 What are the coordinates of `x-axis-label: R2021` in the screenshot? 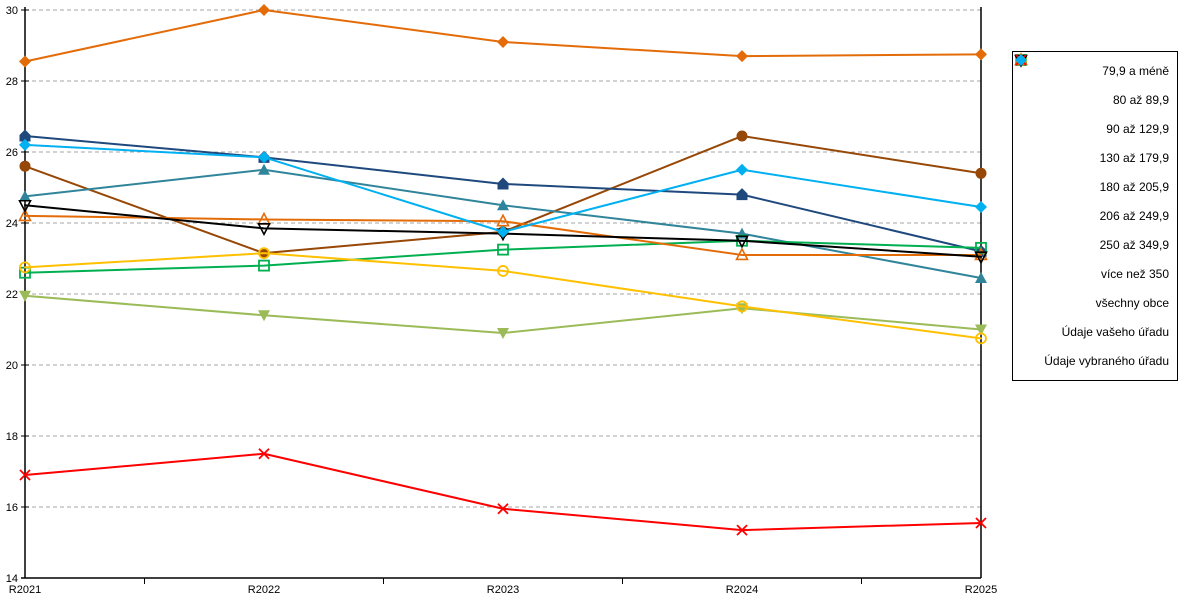 It's located at (25, 590).